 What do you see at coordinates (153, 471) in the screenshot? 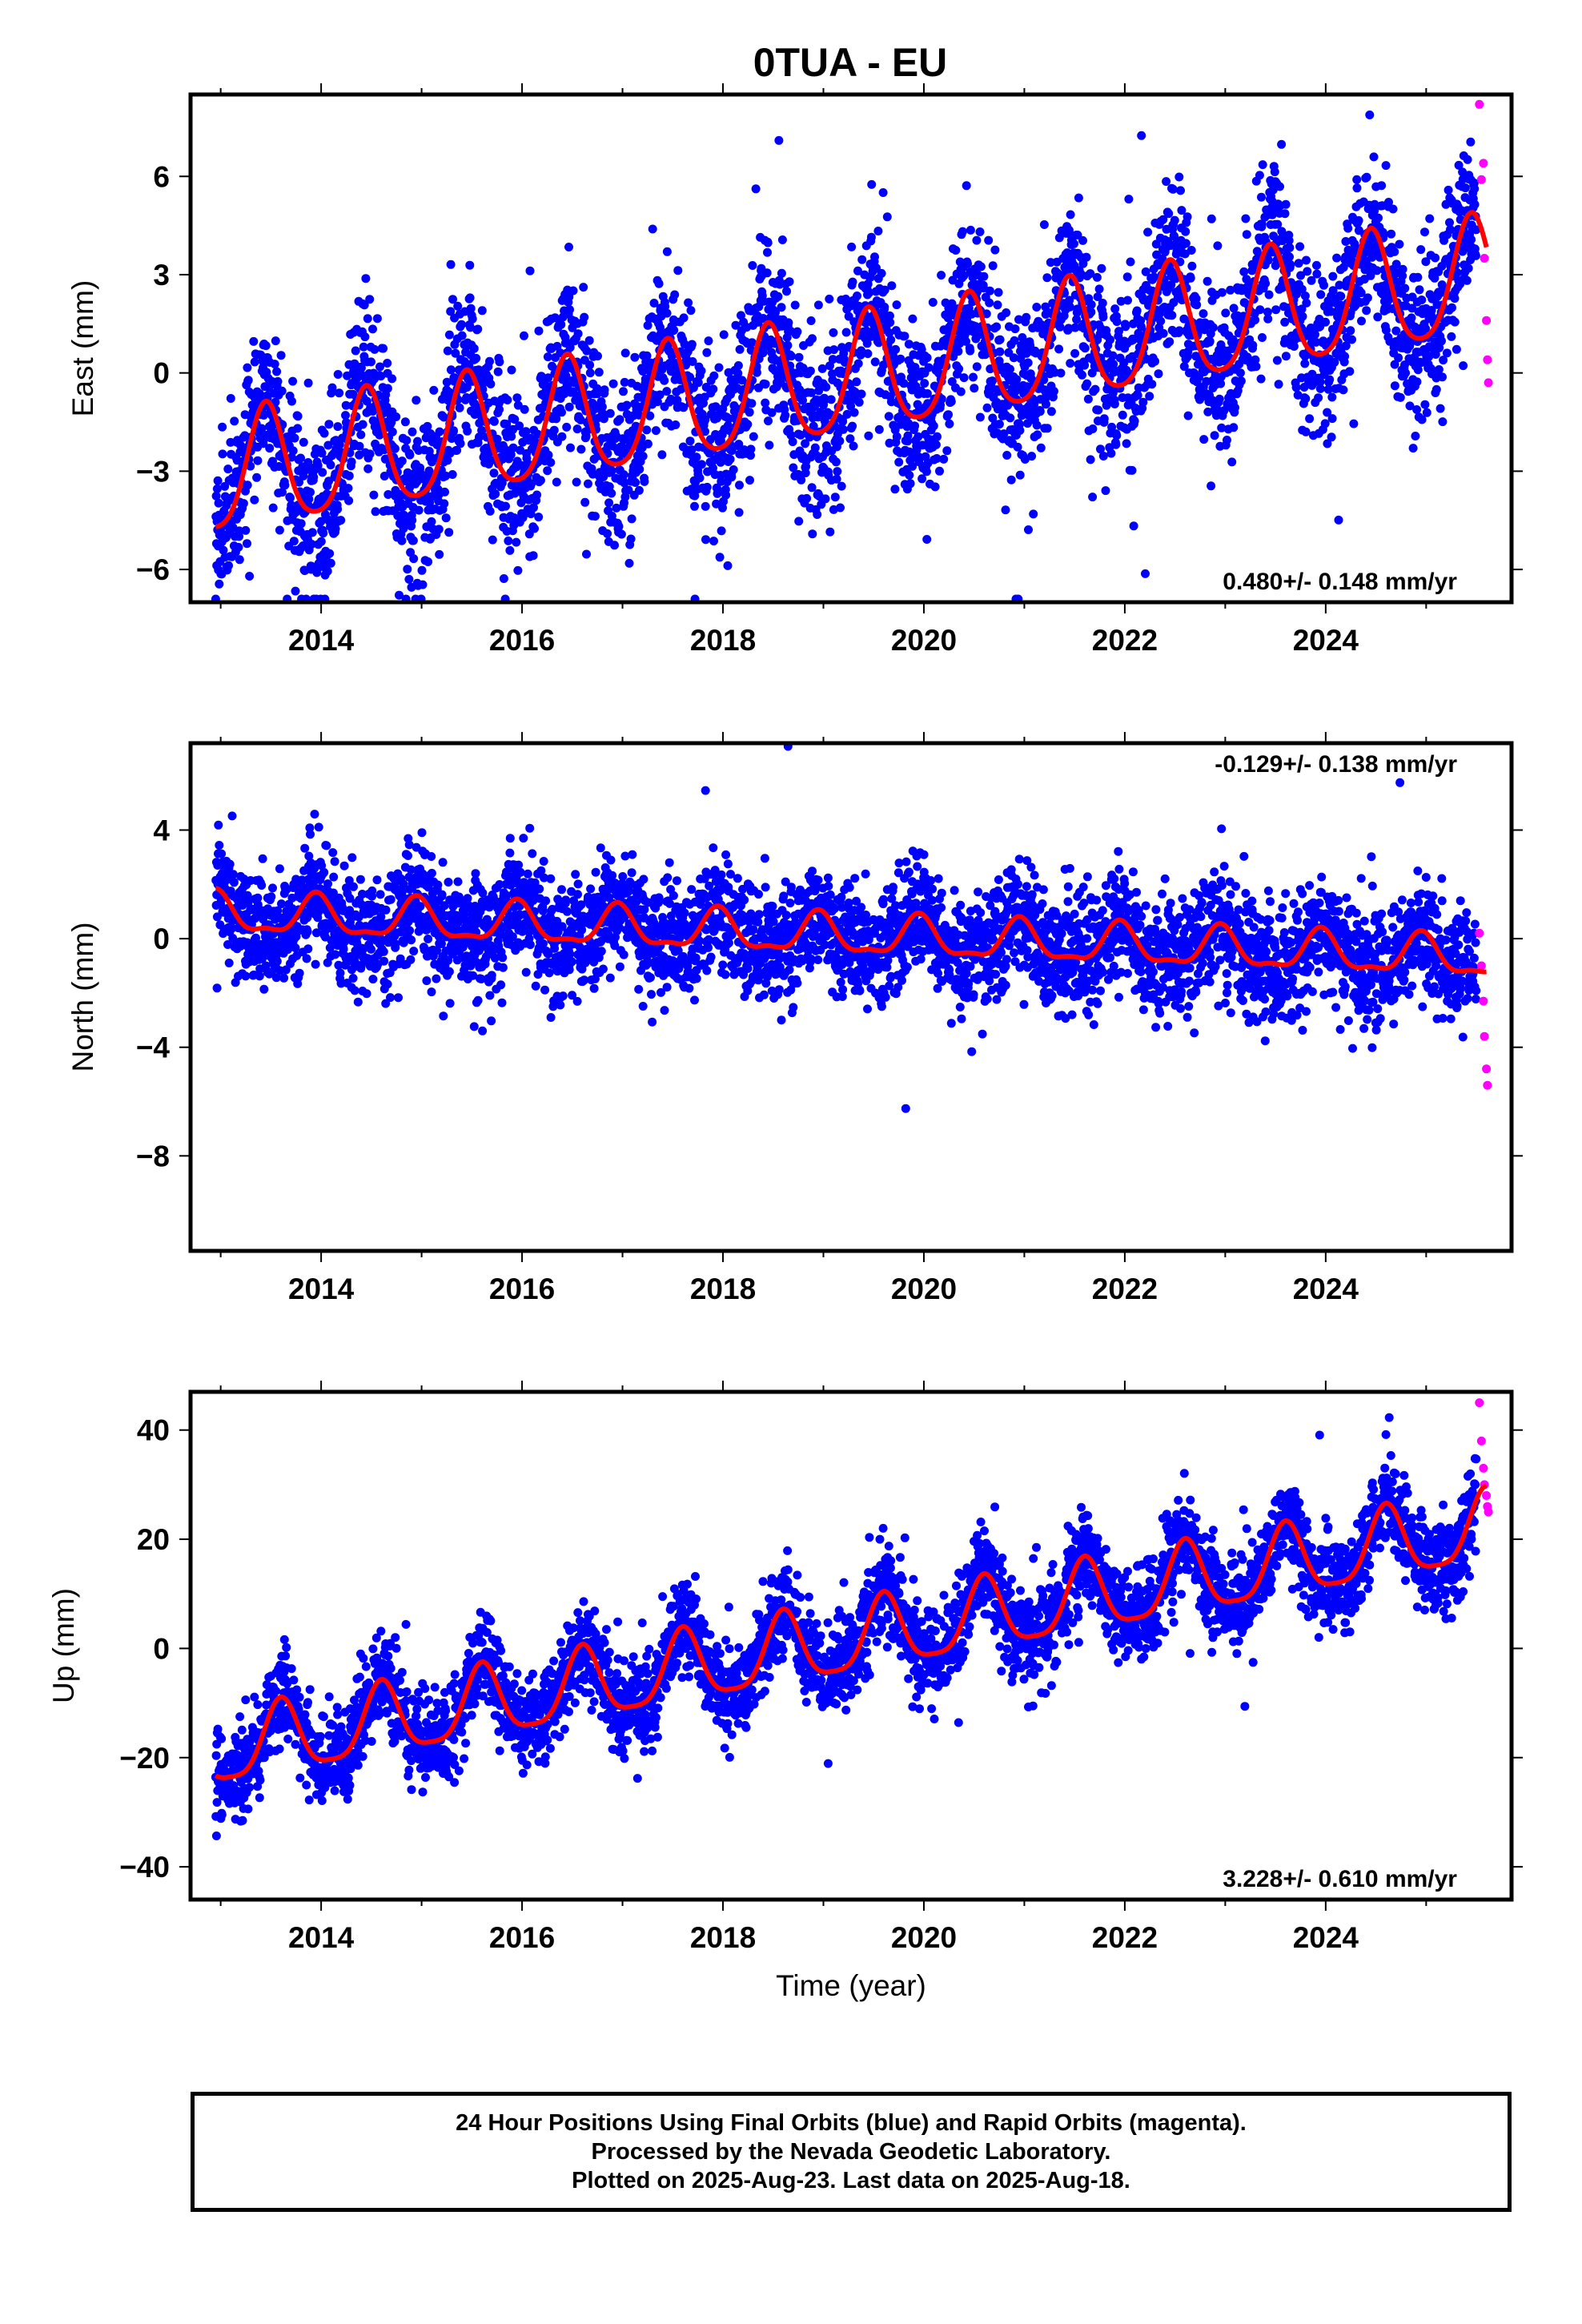
I see `east-y-tick-label: −3` at bounding box center [153, 471].